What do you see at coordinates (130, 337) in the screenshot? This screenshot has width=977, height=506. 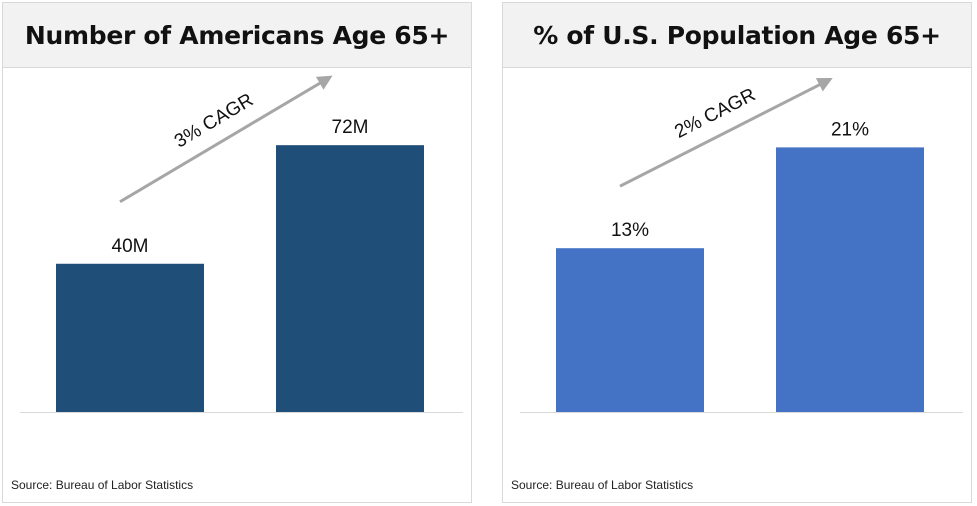 I see `bar-2010` at bounding box center [130, 337].